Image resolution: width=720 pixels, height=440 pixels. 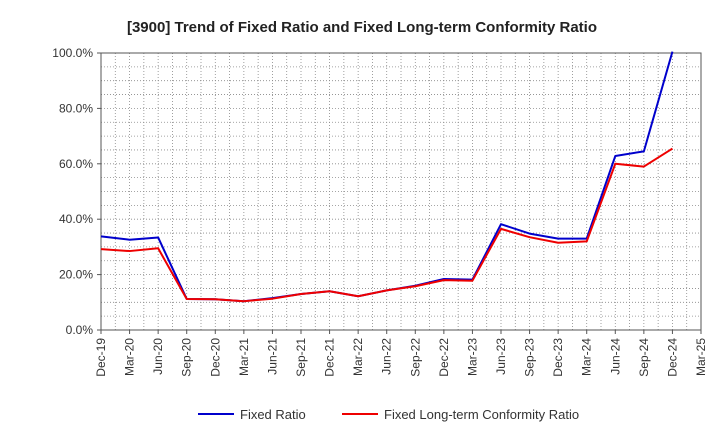 I want to click on y-tick-label: 0.0%, so click(x=80, y=330).